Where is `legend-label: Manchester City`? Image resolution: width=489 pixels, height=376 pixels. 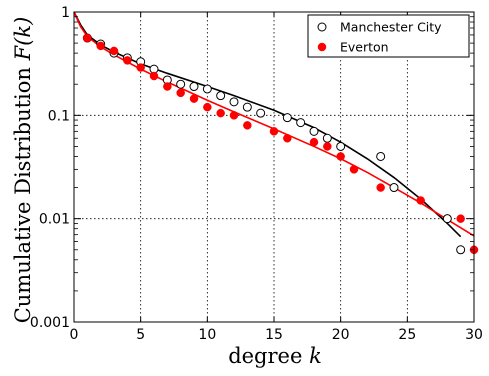 legend-label: Manchester City is located at coordinates (391, 27).